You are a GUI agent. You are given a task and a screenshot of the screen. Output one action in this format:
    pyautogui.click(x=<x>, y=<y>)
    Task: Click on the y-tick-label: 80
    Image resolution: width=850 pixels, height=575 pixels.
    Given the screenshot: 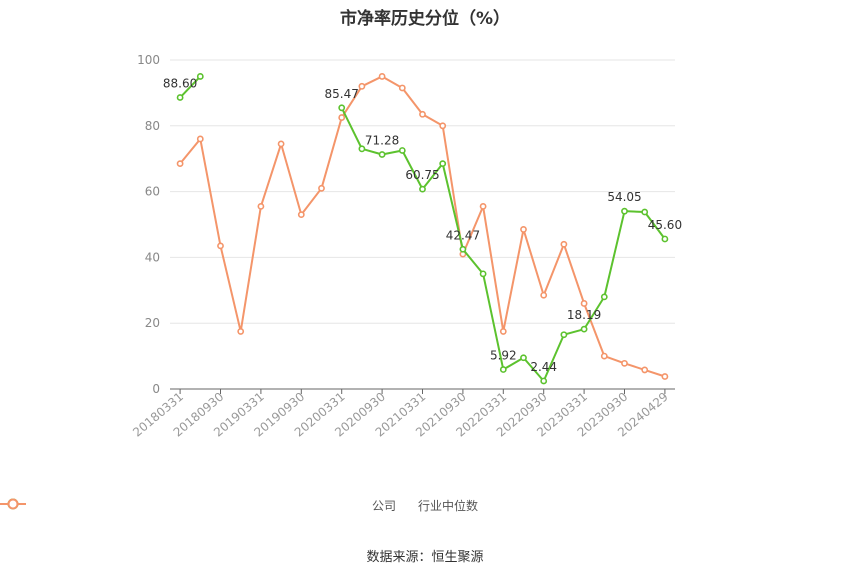 What is the action you would take?
    pyautogui.click(x=152, y=126)
    